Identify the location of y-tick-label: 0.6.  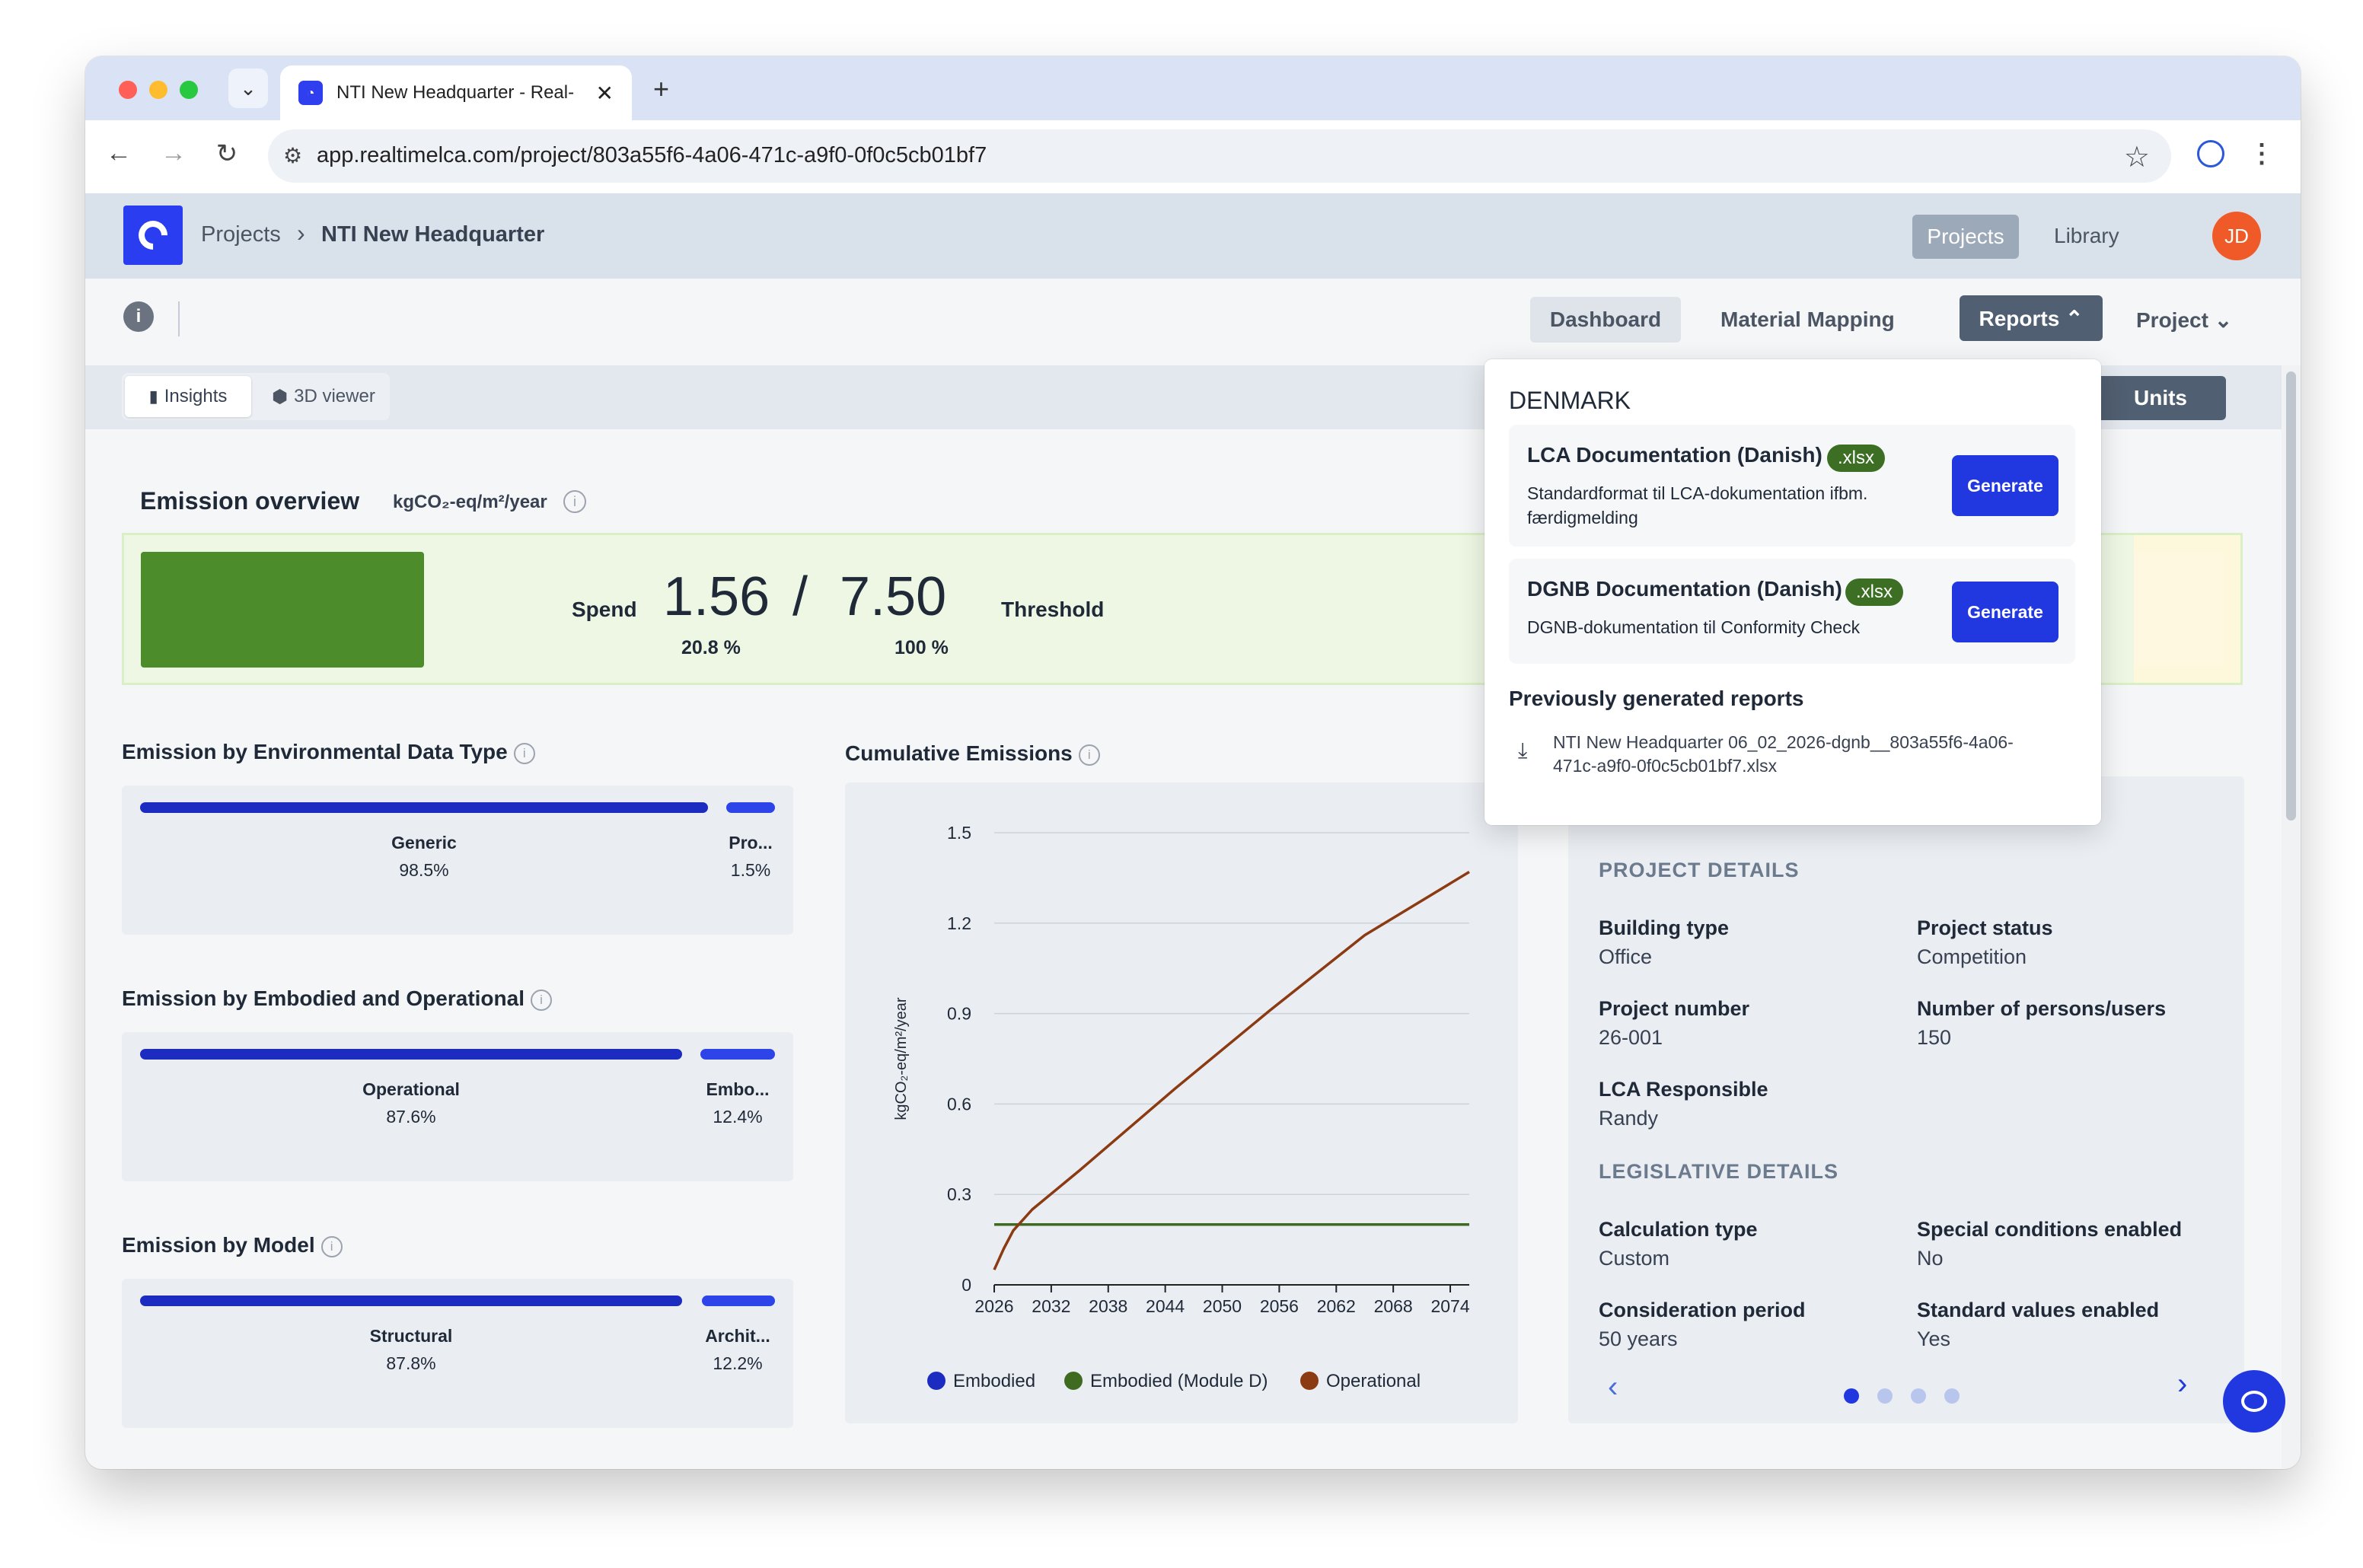
(959, 1104).